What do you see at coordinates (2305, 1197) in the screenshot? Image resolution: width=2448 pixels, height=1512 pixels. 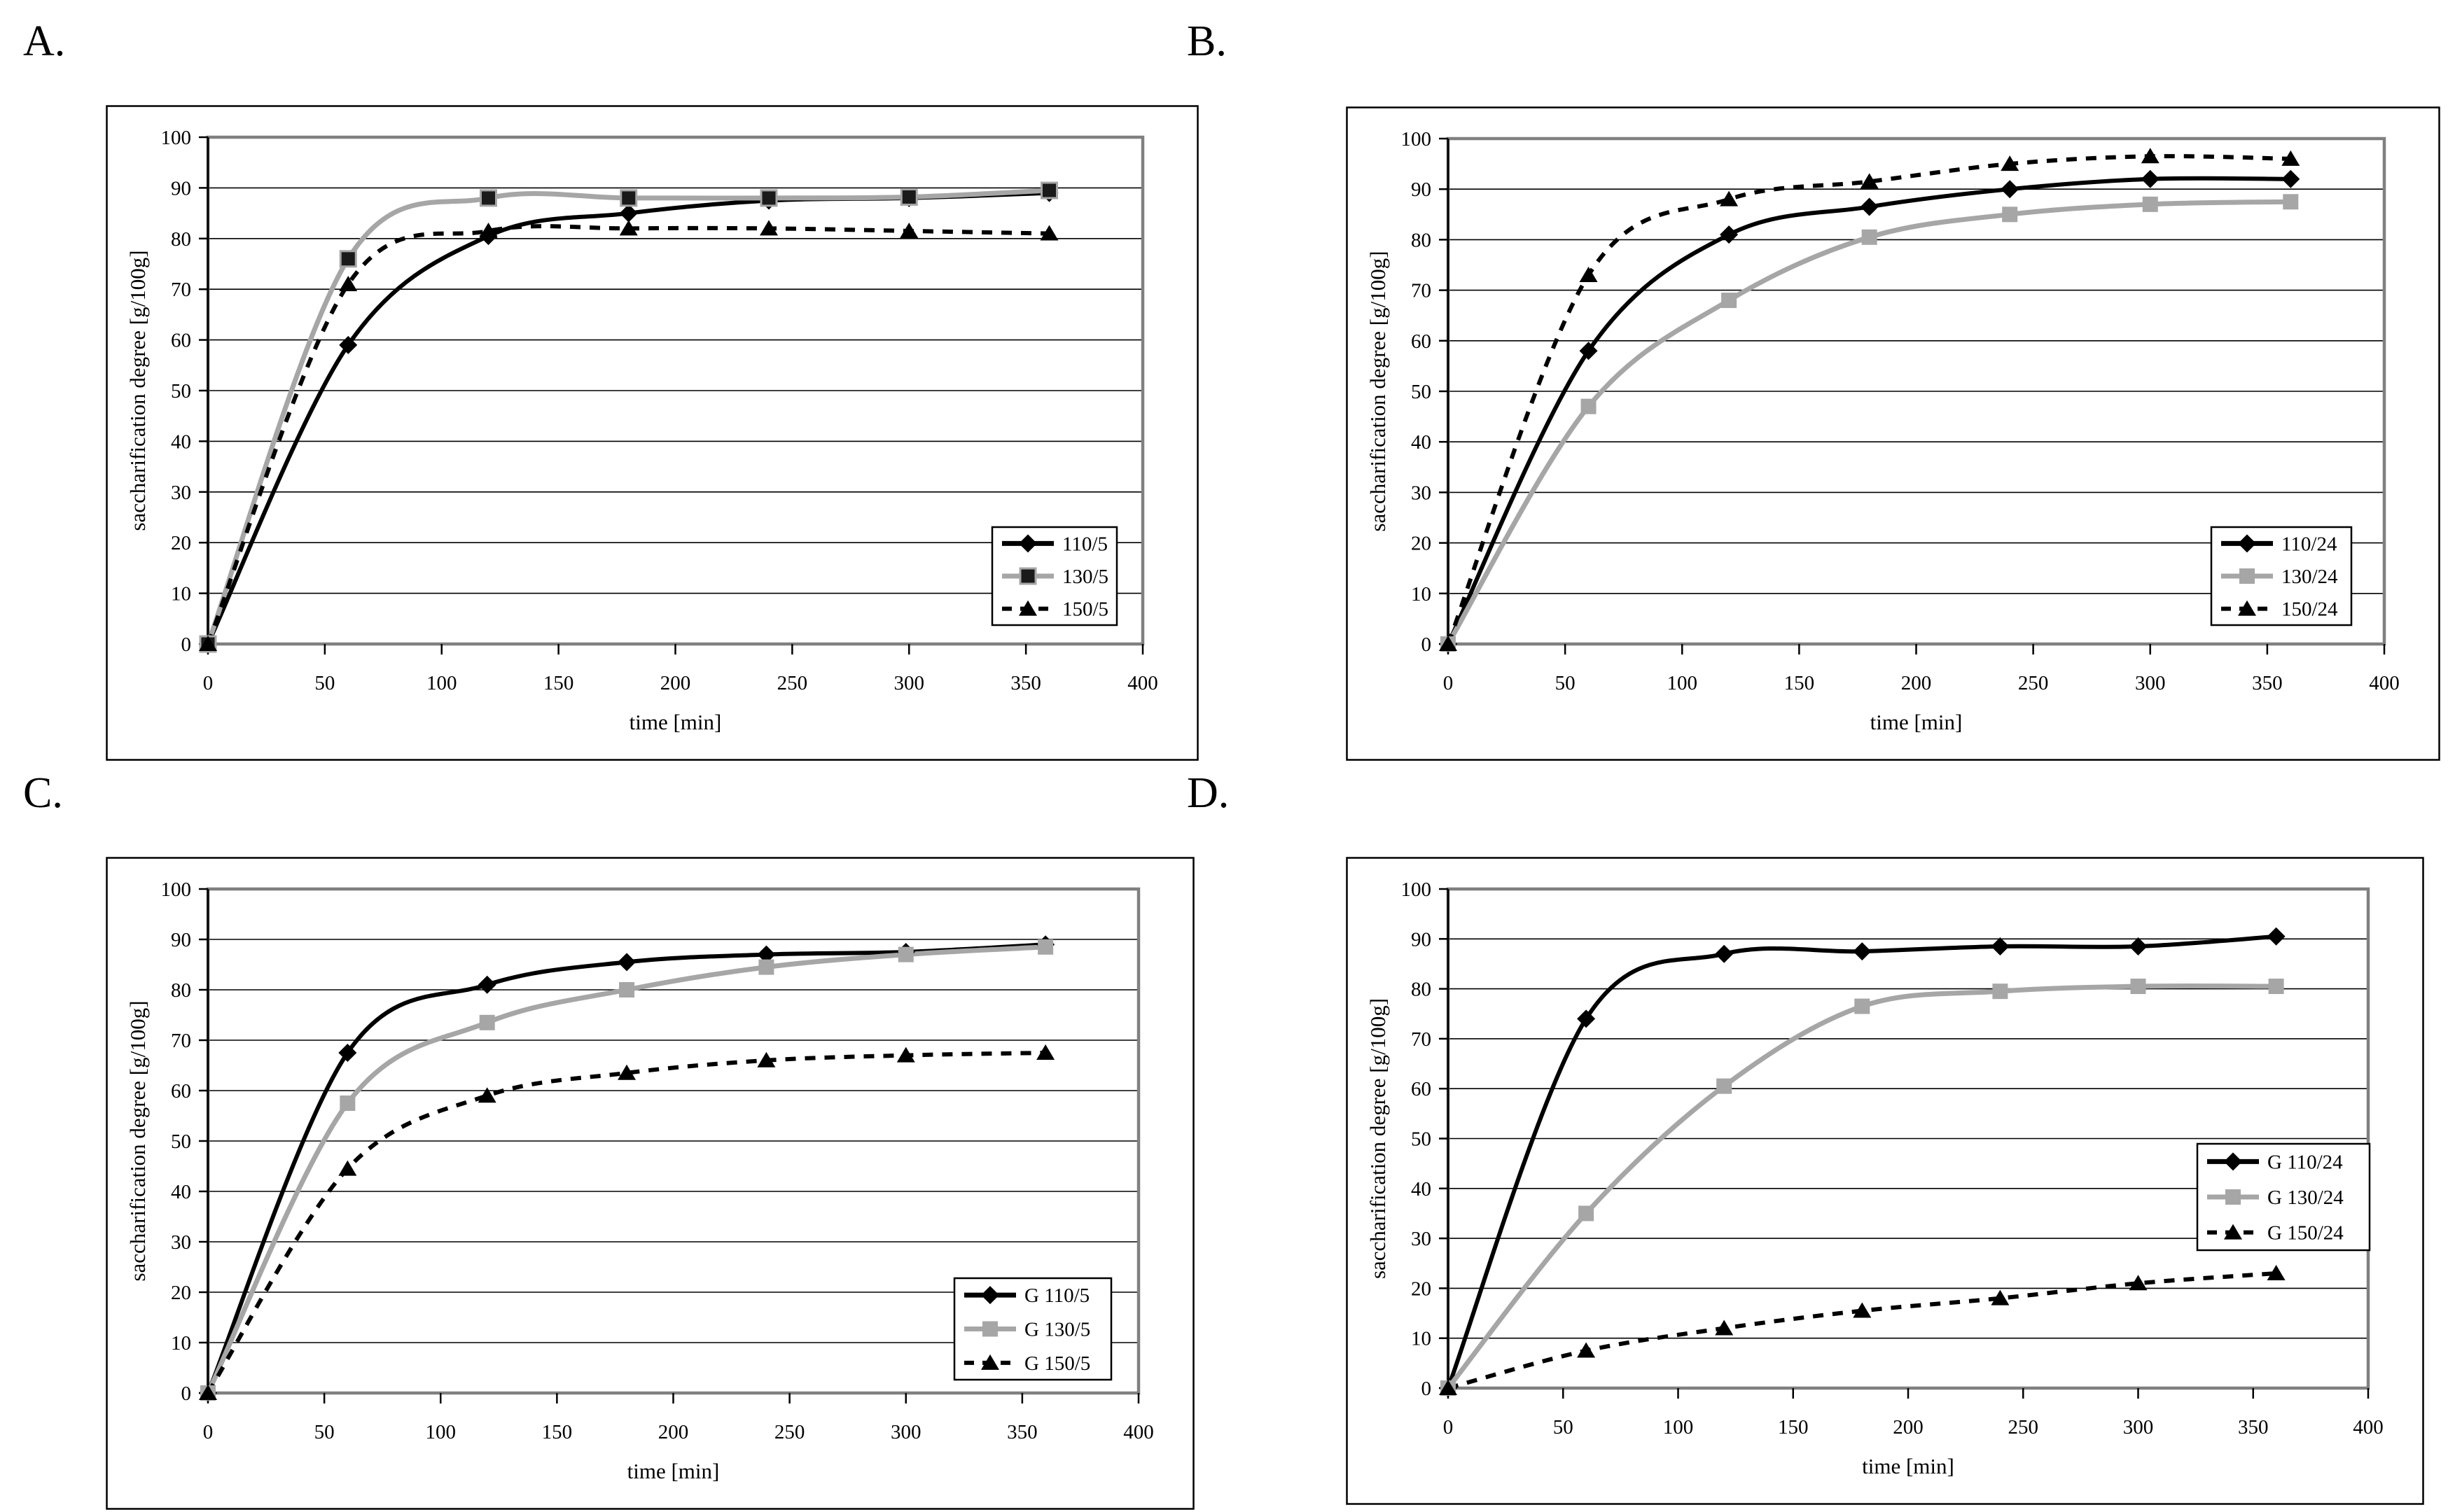 I see `legend-label-g-130-24: G 130/24` at bounding box center [2305, 1197].